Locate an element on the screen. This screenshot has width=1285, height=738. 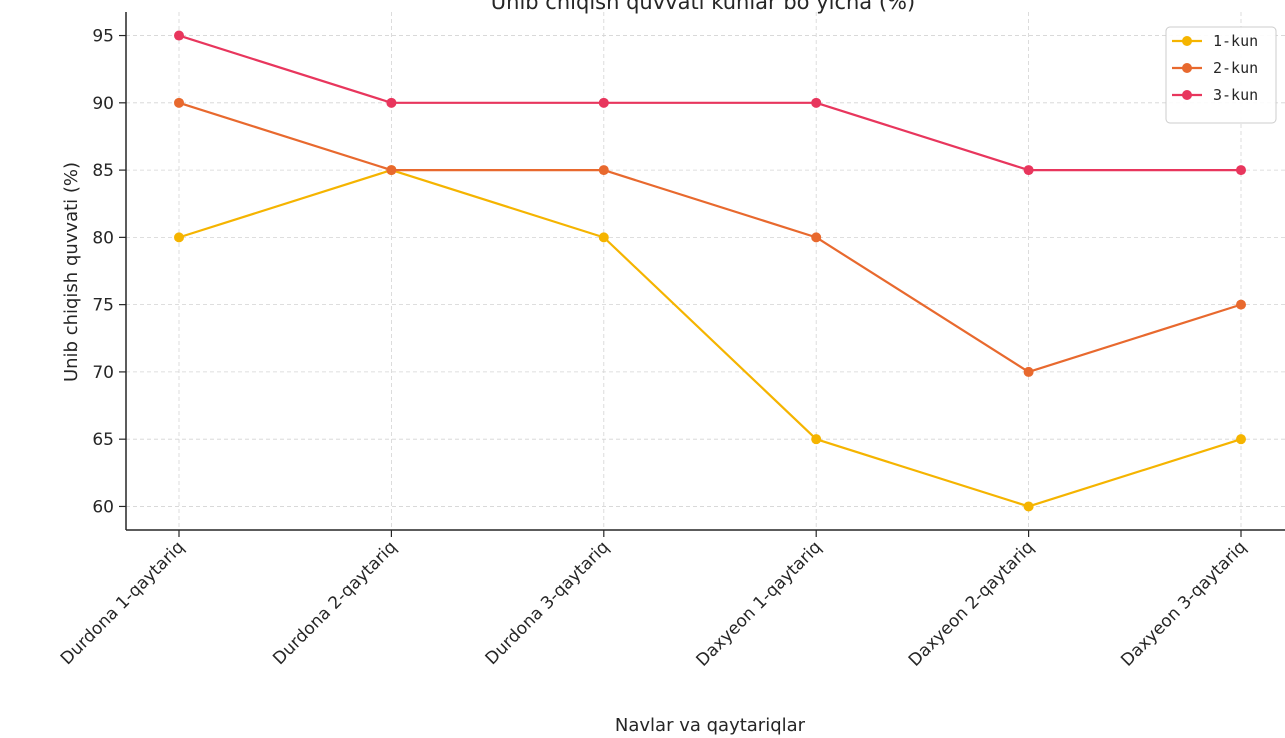
y-axis-title: Unib chiqish quvvati (%) is located at coordinates (71, 272).